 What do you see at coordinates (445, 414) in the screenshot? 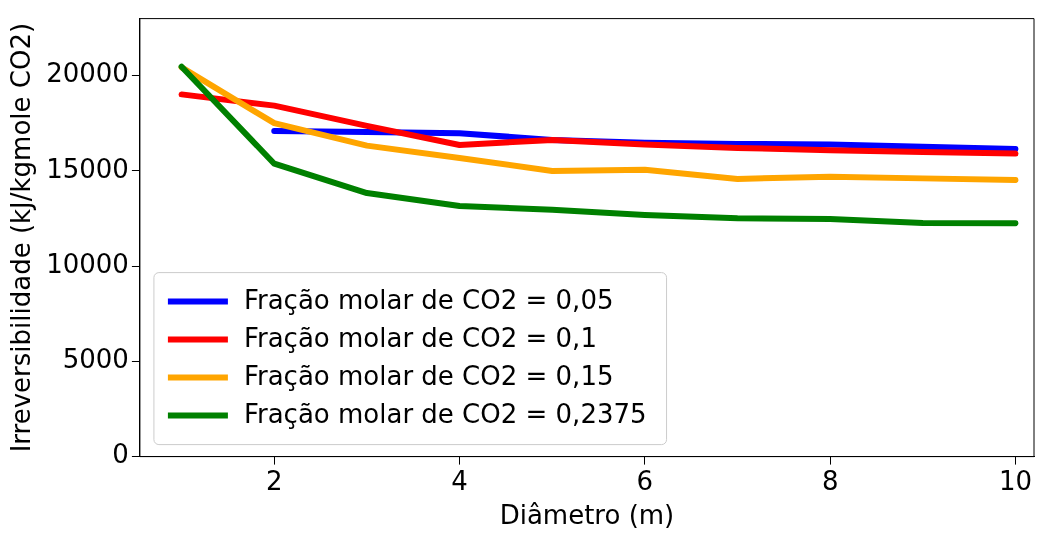
I see `legend-label: Fração molar de CO2 = 0,2375` at bounding box center [445, 414].